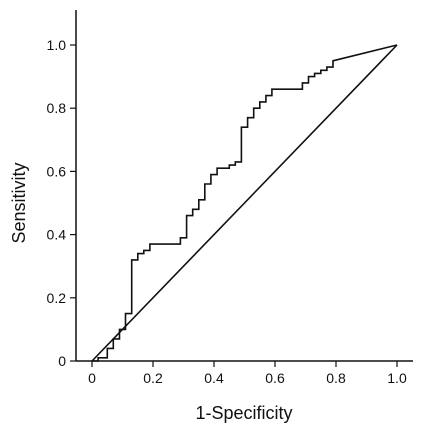 The width and height of the screenshot is (427, 429). Describe the element at coordinates (57, 235) in the screenshot. I see `y-tick-label: 0.4` at that location.